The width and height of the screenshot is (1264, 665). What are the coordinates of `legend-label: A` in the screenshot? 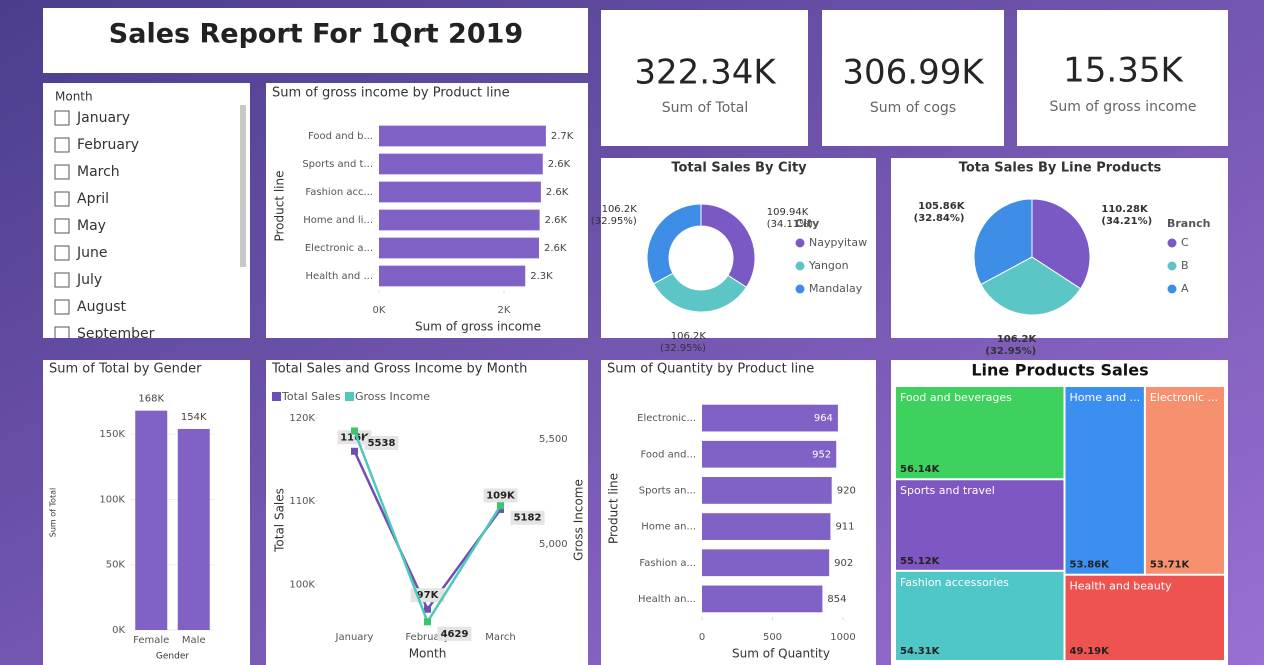 It's located at (1185, 288).